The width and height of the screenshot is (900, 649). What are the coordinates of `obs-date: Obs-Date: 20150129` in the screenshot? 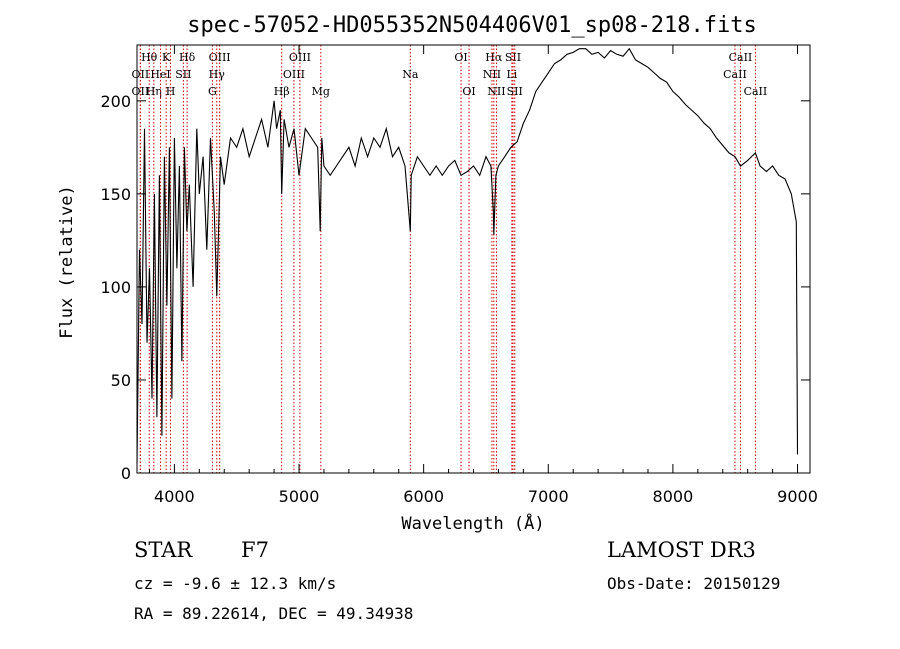 It's located at (694, 583).